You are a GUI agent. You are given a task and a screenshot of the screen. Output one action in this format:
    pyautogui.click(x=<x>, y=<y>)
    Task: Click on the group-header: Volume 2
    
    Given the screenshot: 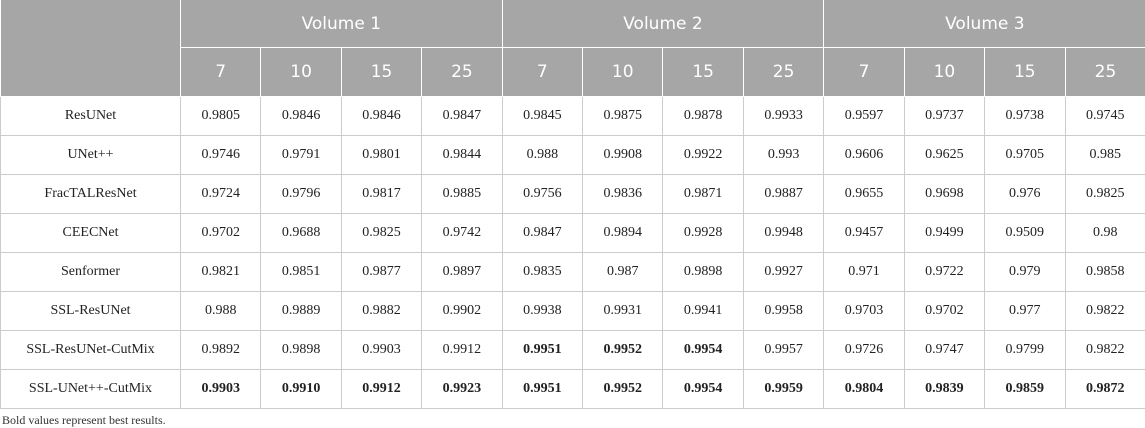 What is the action you would take?
    pyautogui.click(x=662, y=24)
    